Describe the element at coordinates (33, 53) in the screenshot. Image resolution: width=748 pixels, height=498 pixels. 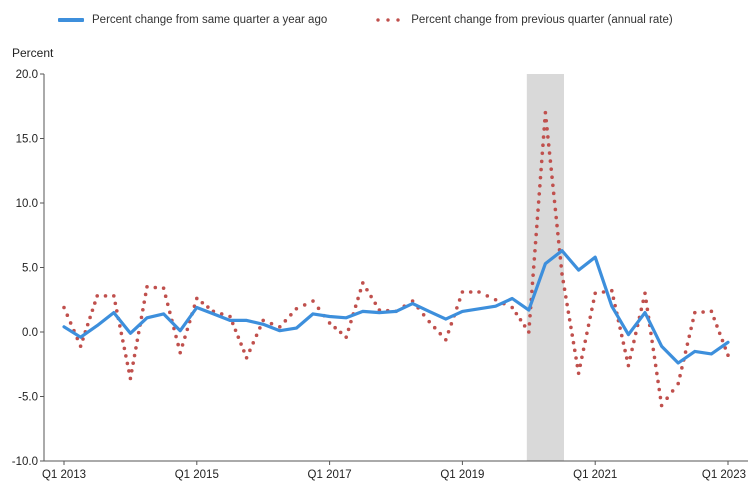
I see `y-axis-title: Percent` at that location.